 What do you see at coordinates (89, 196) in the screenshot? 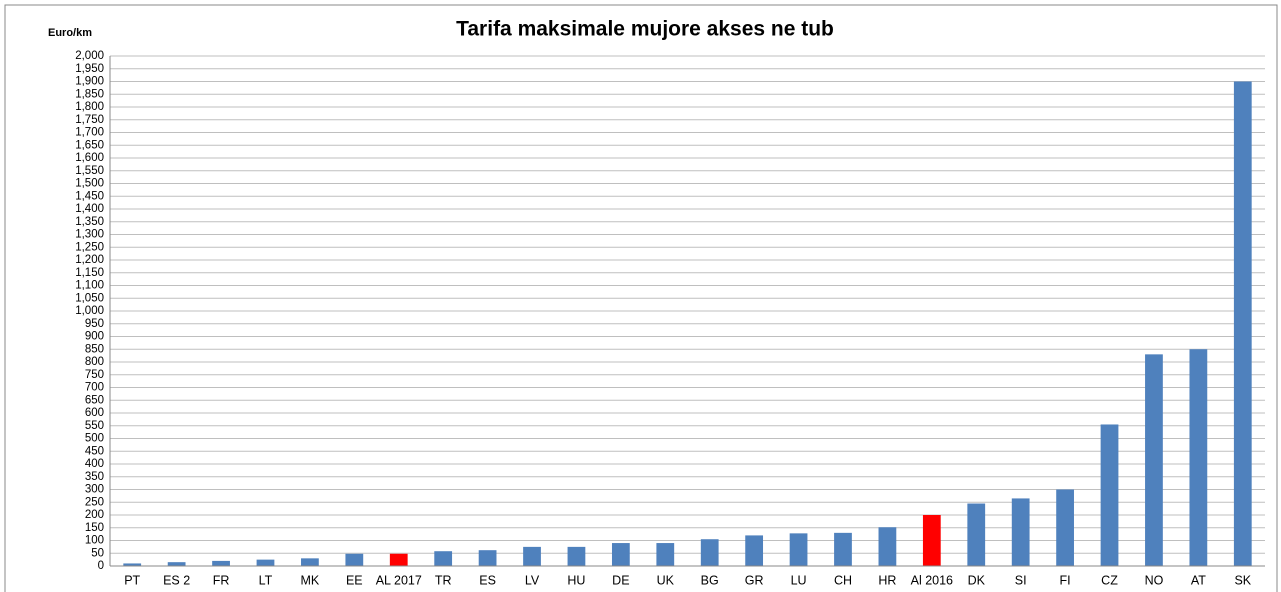
I see `y-tick-label: 1,450` at bounding box center [89, 196].